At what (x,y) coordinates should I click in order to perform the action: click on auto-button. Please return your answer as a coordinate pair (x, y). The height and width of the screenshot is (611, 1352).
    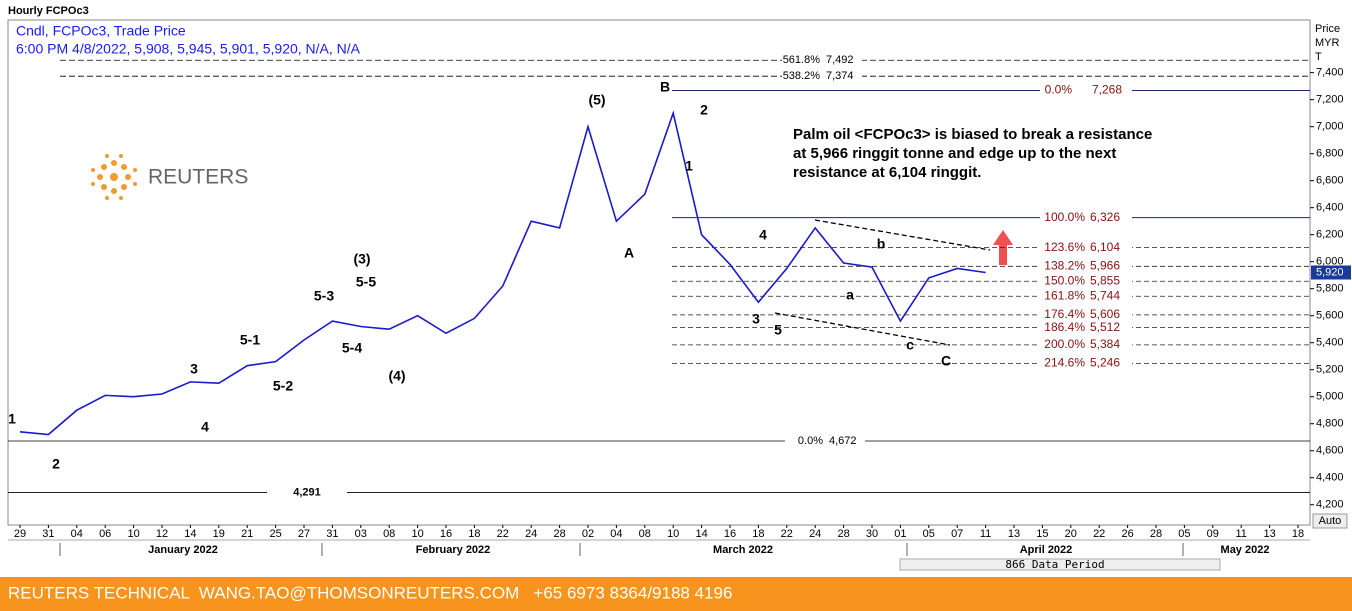
    Looking at the image, I should click on (1330, 521).